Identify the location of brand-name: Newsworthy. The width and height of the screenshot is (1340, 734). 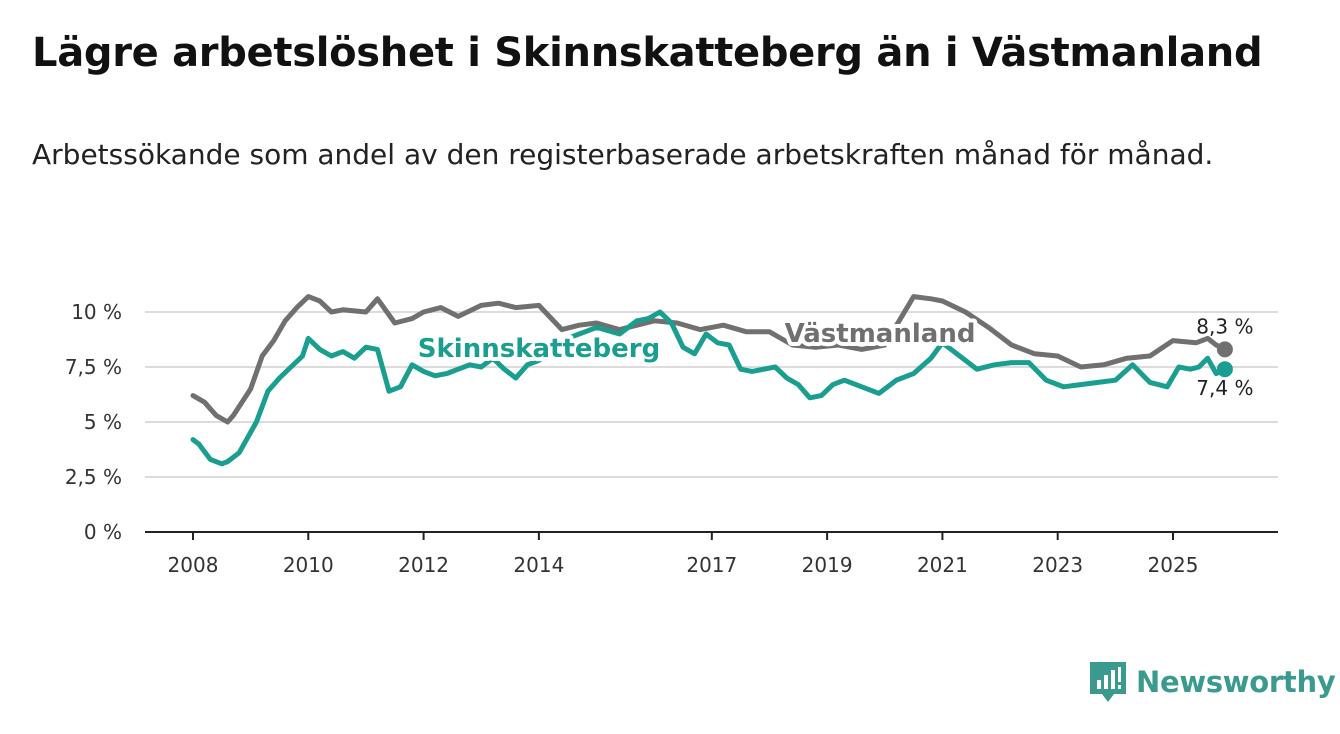
(1236, 682).